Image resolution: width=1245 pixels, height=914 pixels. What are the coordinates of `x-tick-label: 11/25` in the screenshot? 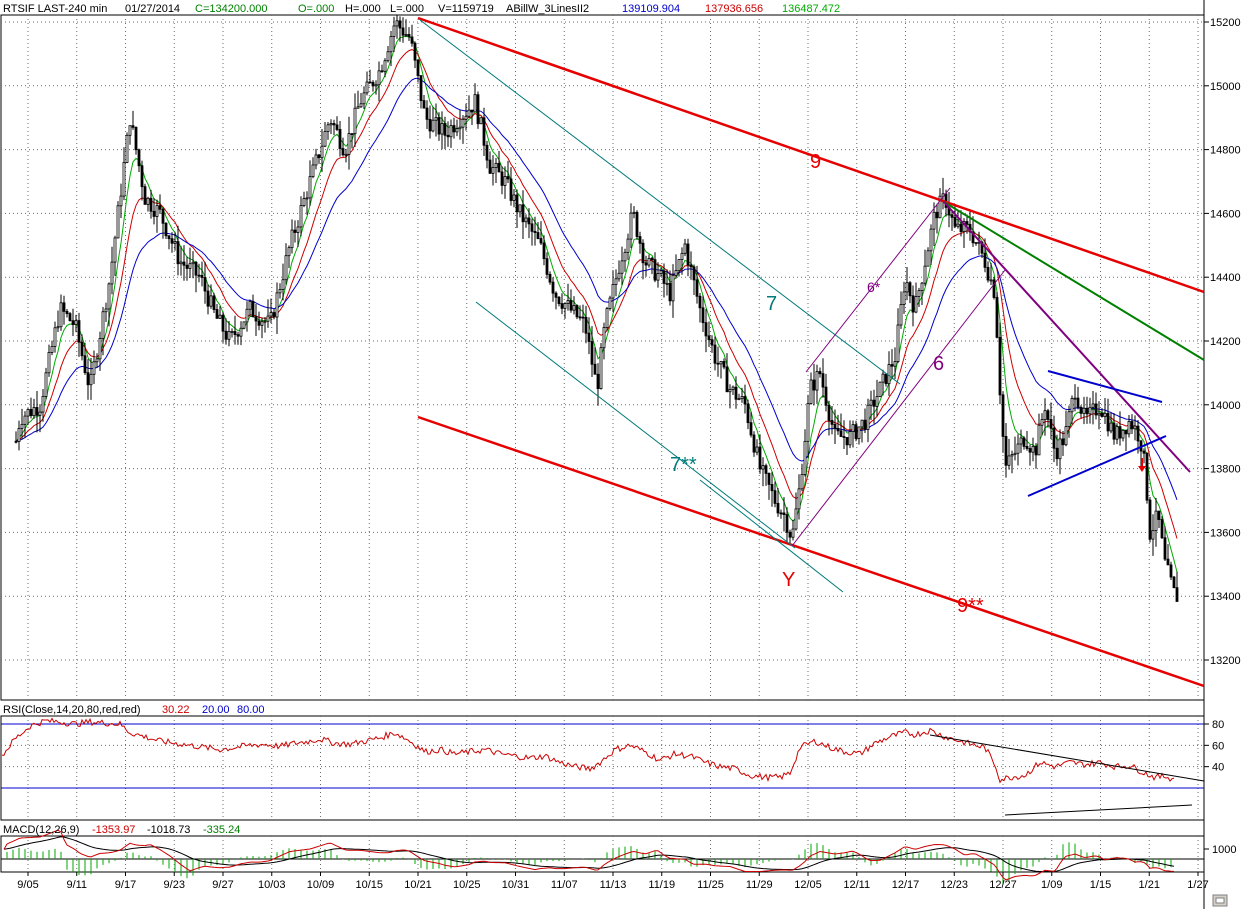 It's located at (710, 885).